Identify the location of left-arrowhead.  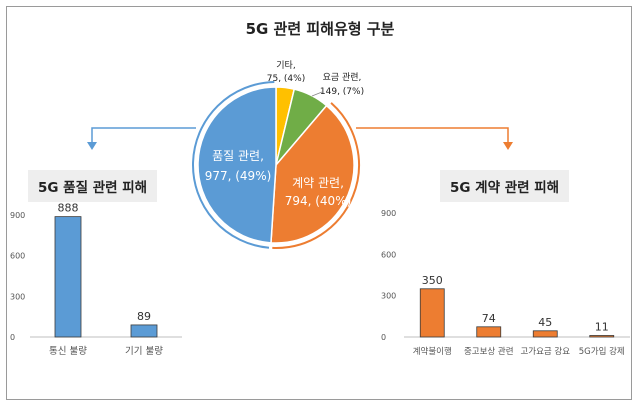
(92, 146).